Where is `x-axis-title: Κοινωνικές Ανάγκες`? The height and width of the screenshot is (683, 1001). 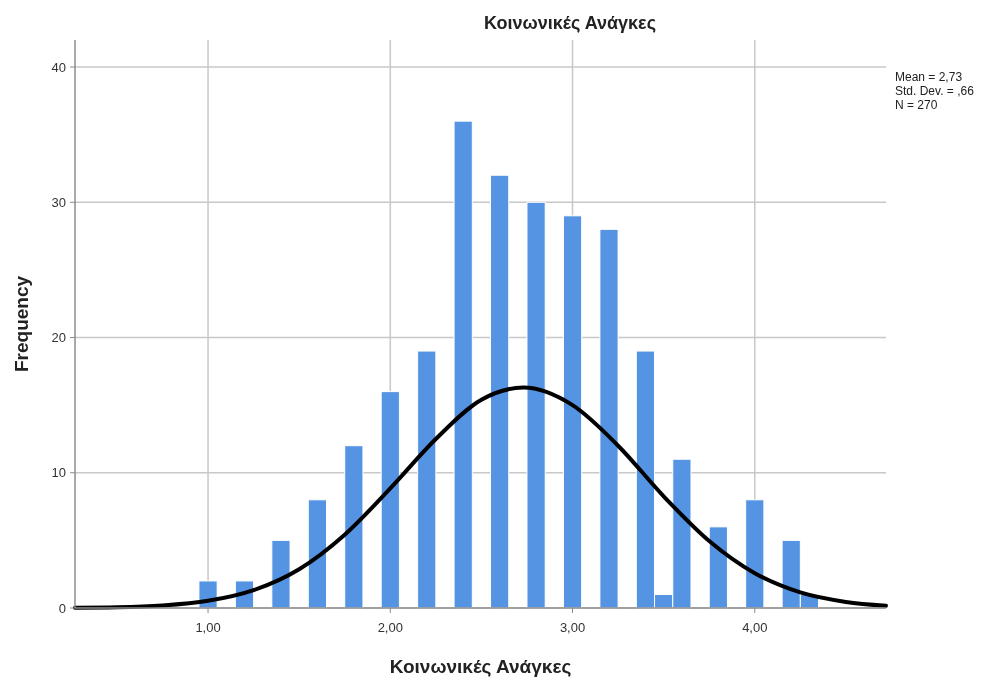
x-axis-title: Κοινωνικές Ανάγκες is located at coordinates (480, 666).